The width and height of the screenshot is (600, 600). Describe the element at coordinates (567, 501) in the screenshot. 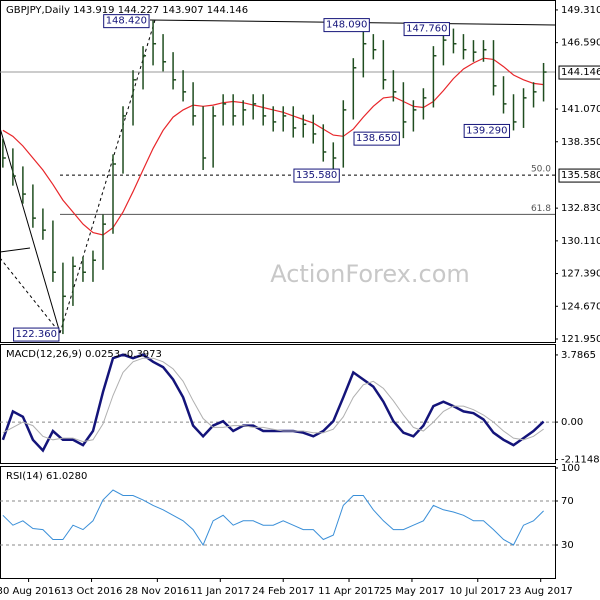

I see `y-tick-label: 70` at that location.